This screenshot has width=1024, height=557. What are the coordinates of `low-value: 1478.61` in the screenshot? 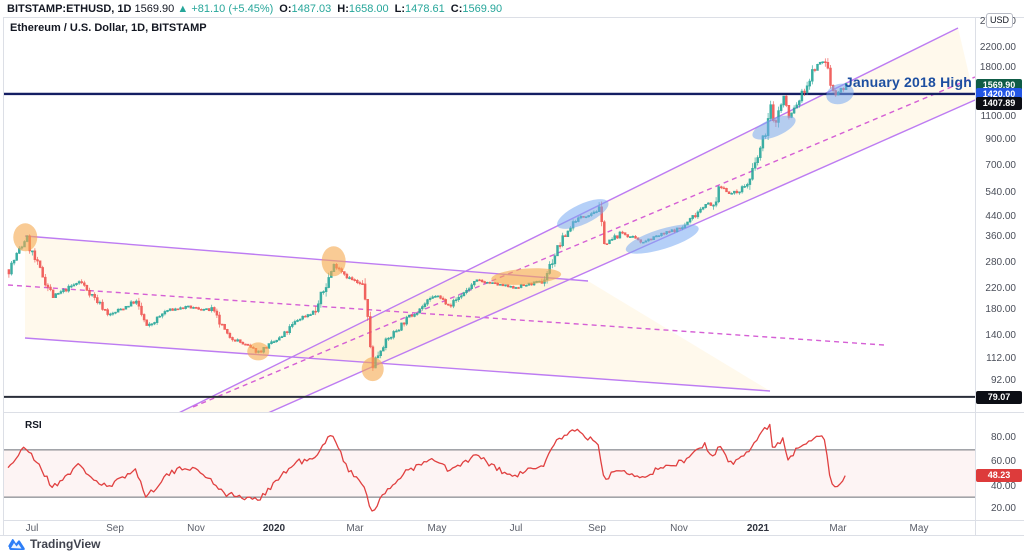 It's located at (425, 8).